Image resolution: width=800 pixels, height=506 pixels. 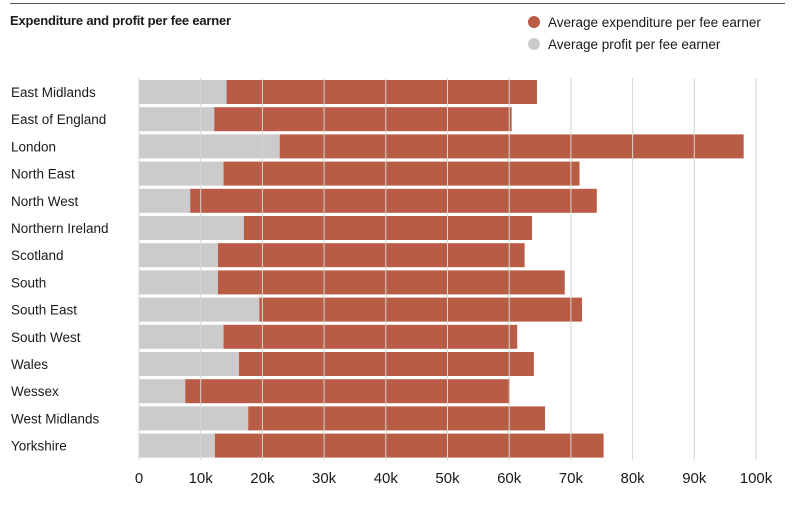 What do you see at coordinates (262, 478) in the screenshot?
I see `tick-label-20k: 20k` at bounding box center [262, 478].